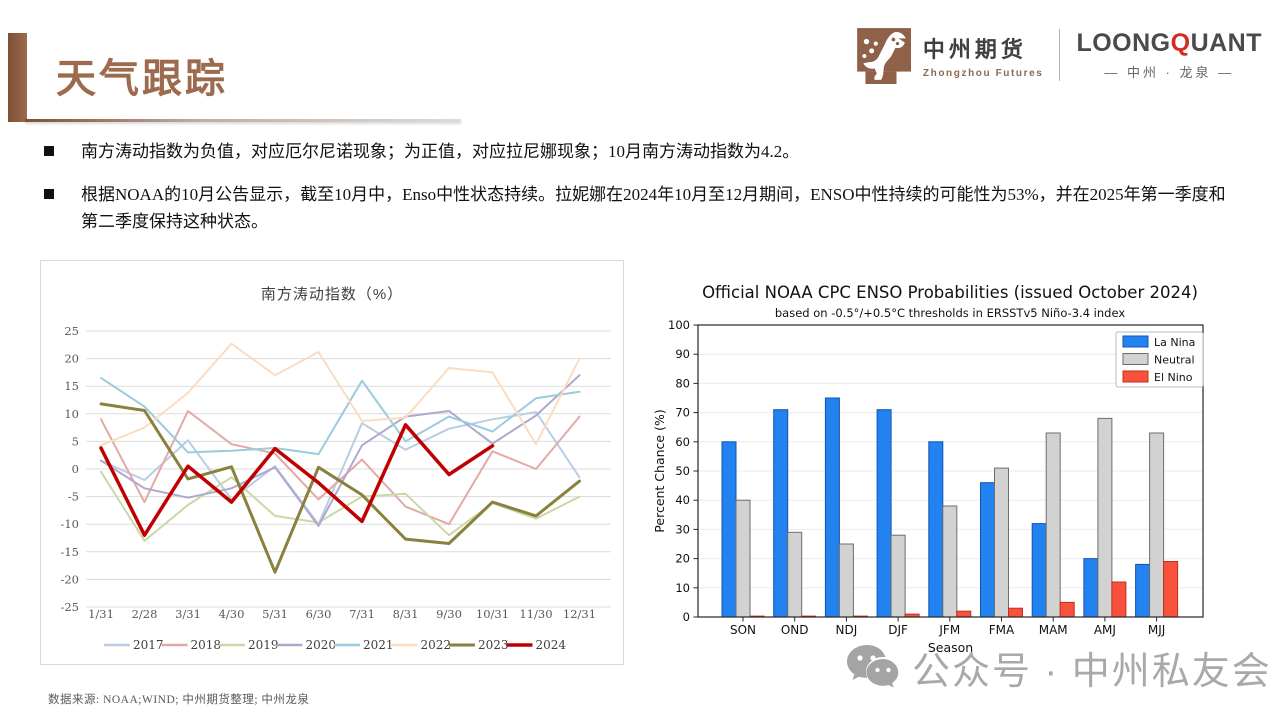 The image size is (1280, 720). I want to click on x-tick-label: OND, so click(795, 630).